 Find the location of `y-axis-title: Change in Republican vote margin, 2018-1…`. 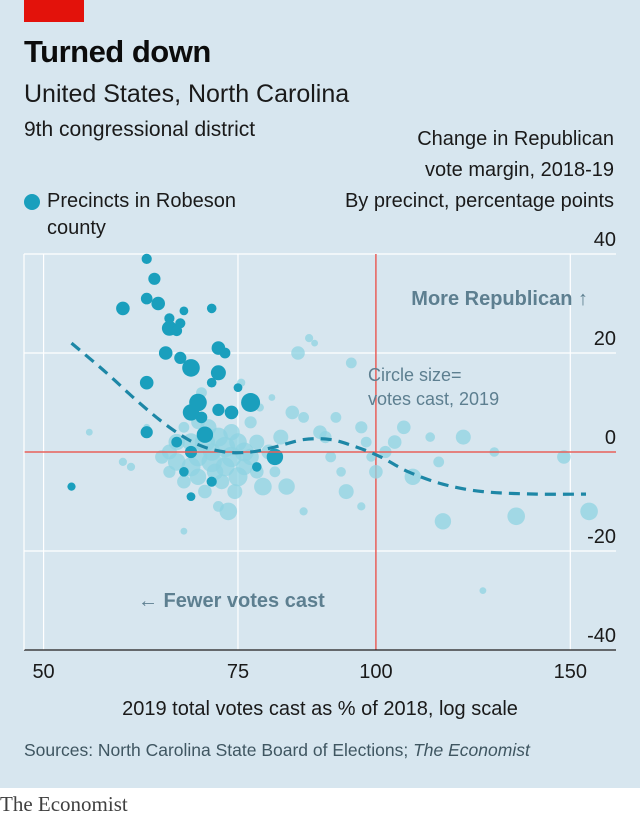

y-axis-title: Change in Republican vote margin, 2018-1… is located at coordinates (479, 170).